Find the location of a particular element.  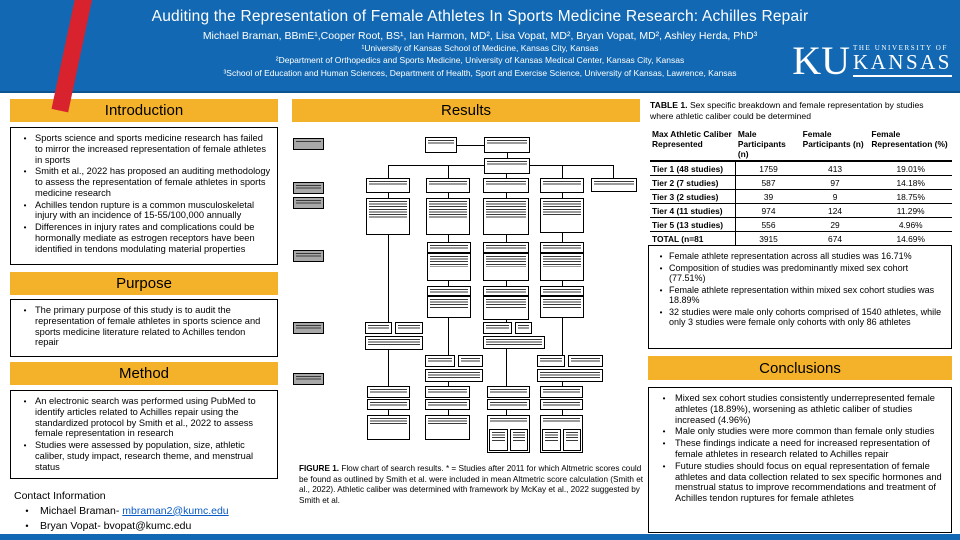

bottom-blue-bar is located at coordinates (480, 537).